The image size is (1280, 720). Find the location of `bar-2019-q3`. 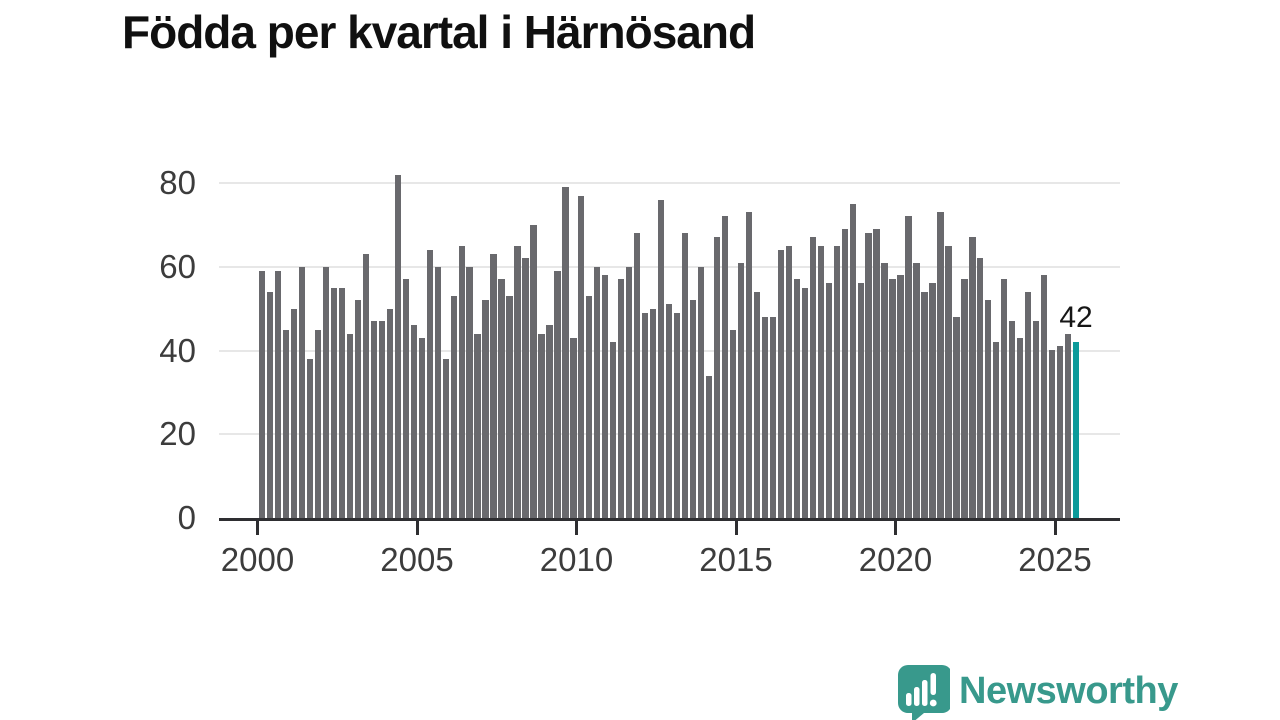

bar-2019-q3 is located at coordinates (884, 390).